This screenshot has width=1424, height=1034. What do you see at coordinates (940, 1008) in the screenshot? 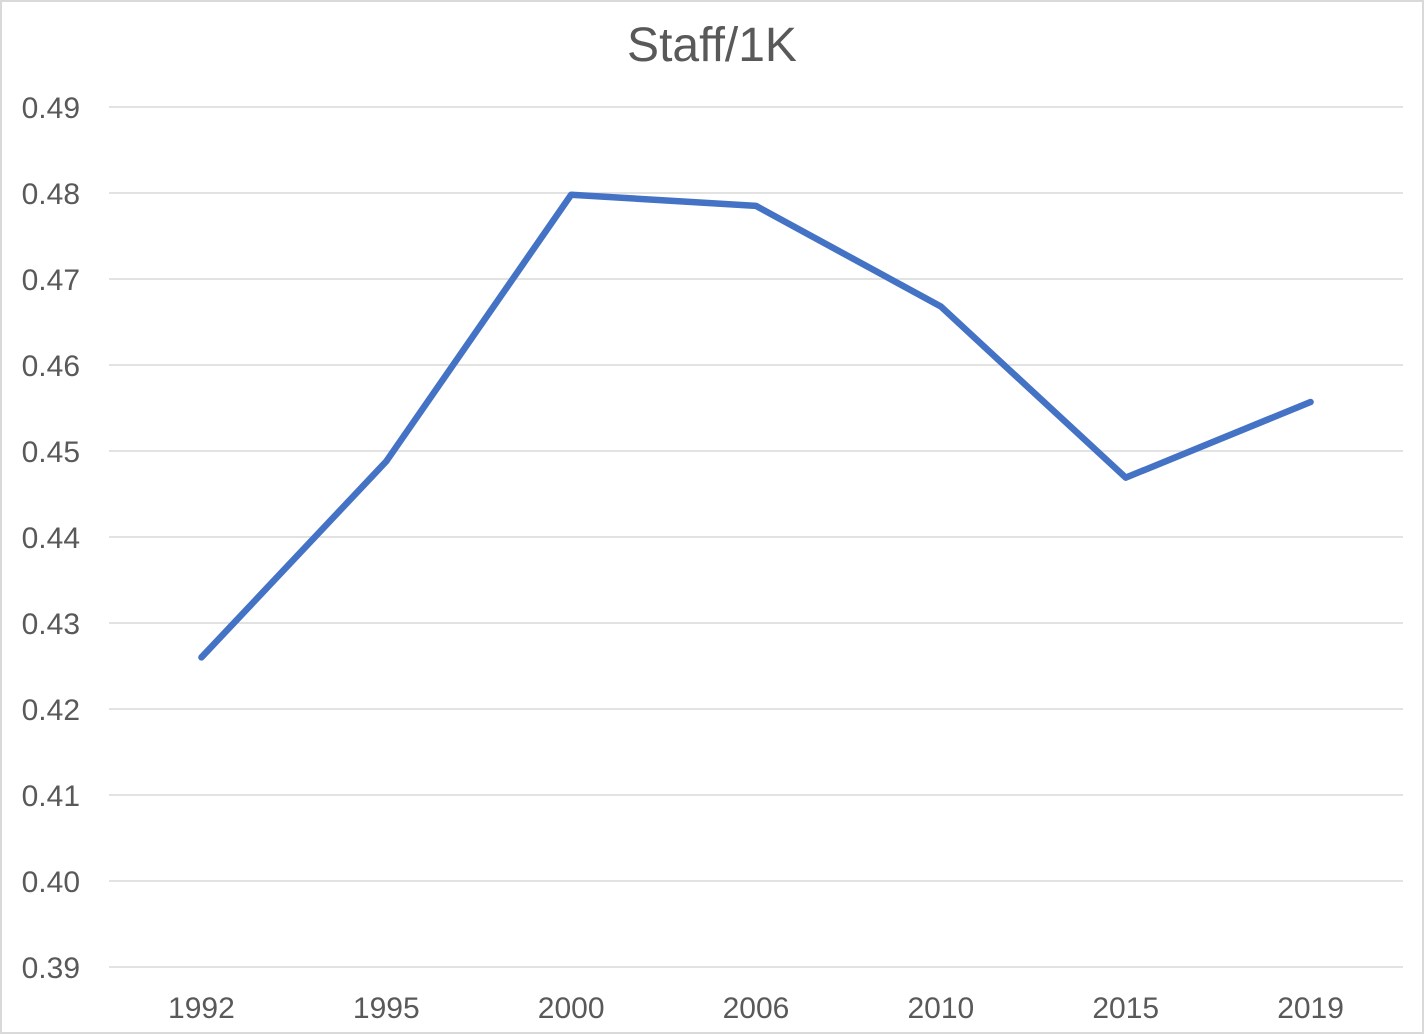
I see `x-tick-label: 2010` at bounding box center [940, 1008].